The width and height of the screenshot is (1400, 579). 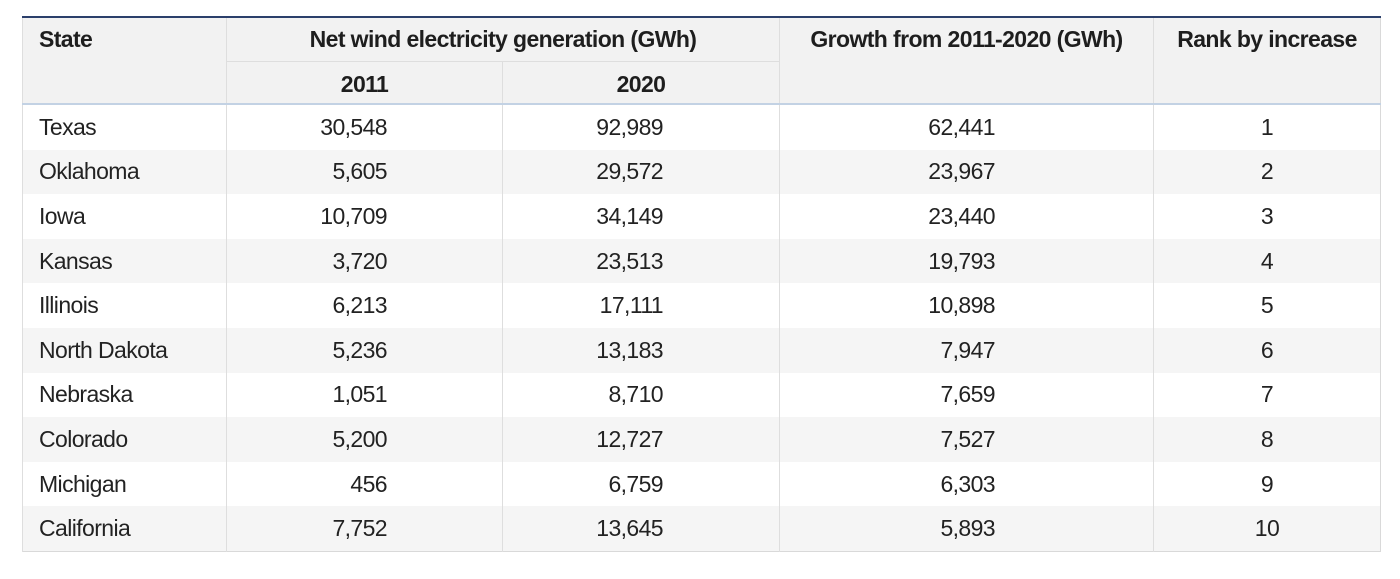 I want to click on value-cell: 4, so click(x=1267, y=261).